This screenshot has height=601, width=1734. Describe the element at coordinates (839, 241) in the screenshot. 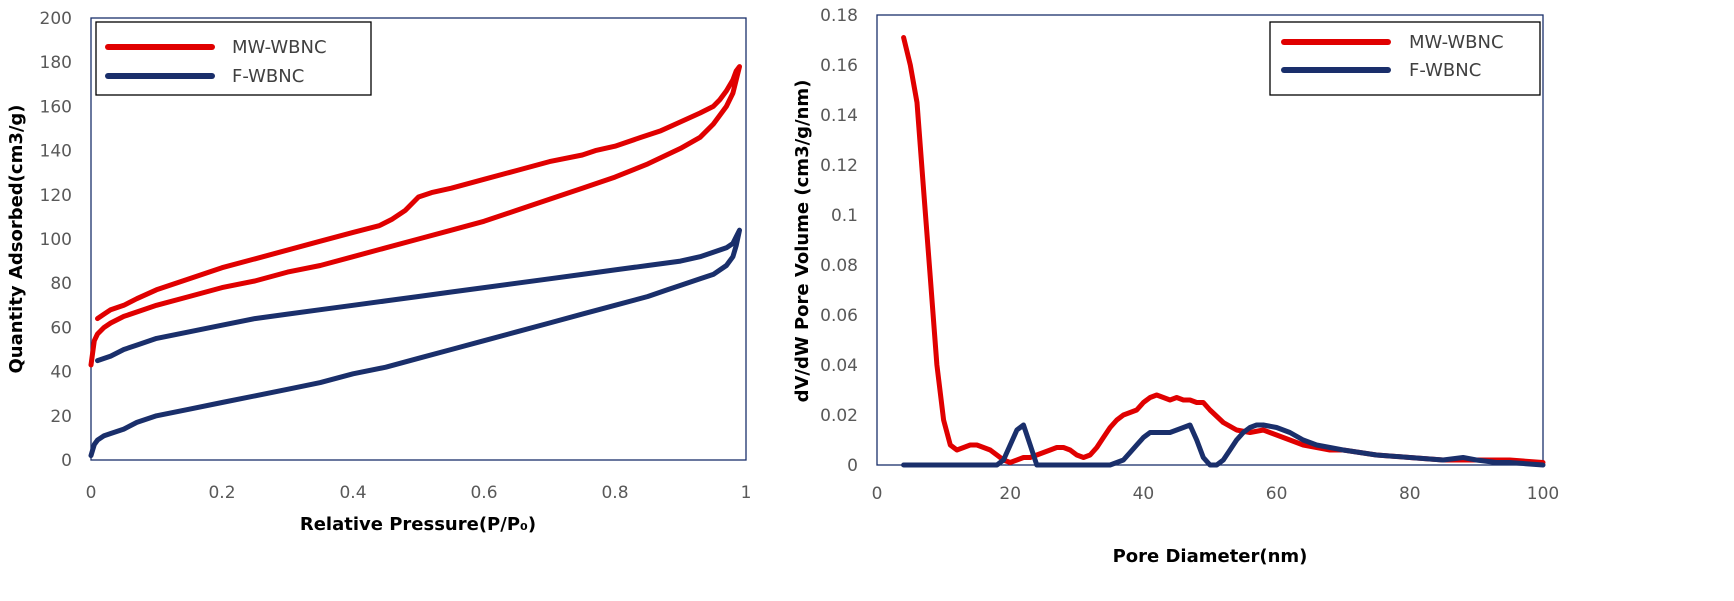

I see `y-tick-labels: 0 0.02 0.04 0.06 0.08 0.1 0.12 0.14 0.16 0.18` at that location.